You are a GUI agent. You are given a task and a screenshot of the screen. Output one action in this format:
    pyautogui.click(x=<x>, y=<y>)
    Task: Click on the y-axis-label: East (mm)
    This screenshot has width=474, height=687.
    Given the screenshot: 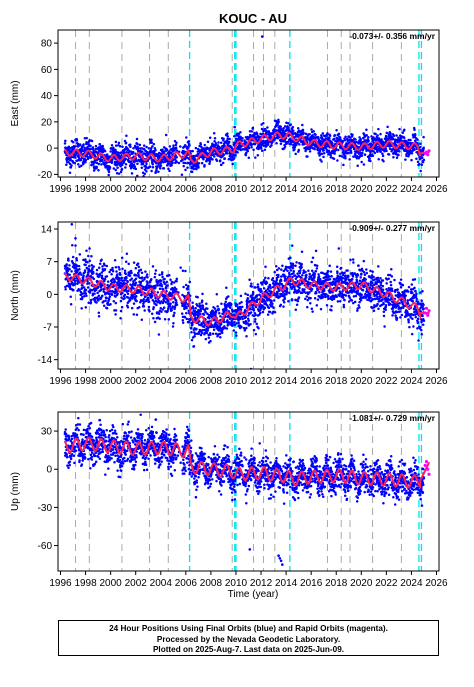 What is the action you would take?
    pyautogui.click(x=15, y=103)
    